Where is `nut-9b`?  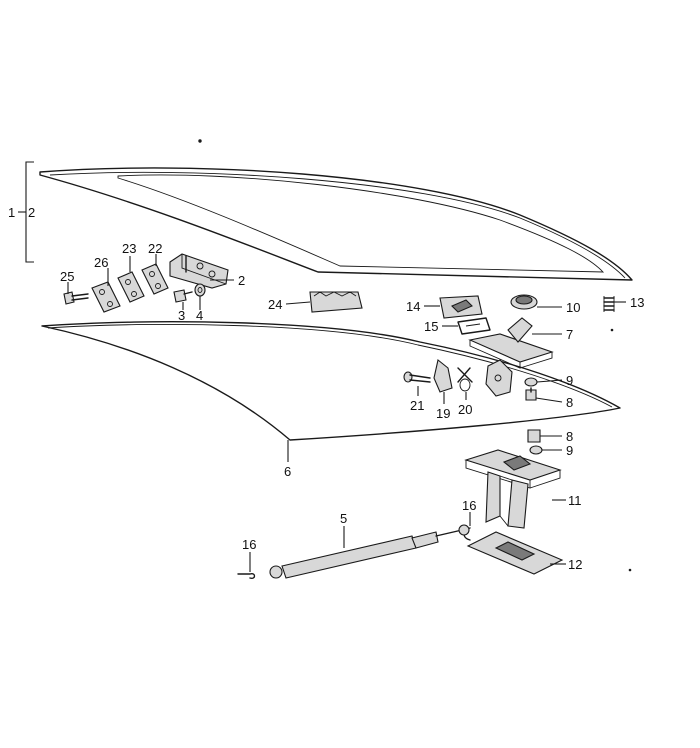
nut-9b is located at coordinates (536, 450).